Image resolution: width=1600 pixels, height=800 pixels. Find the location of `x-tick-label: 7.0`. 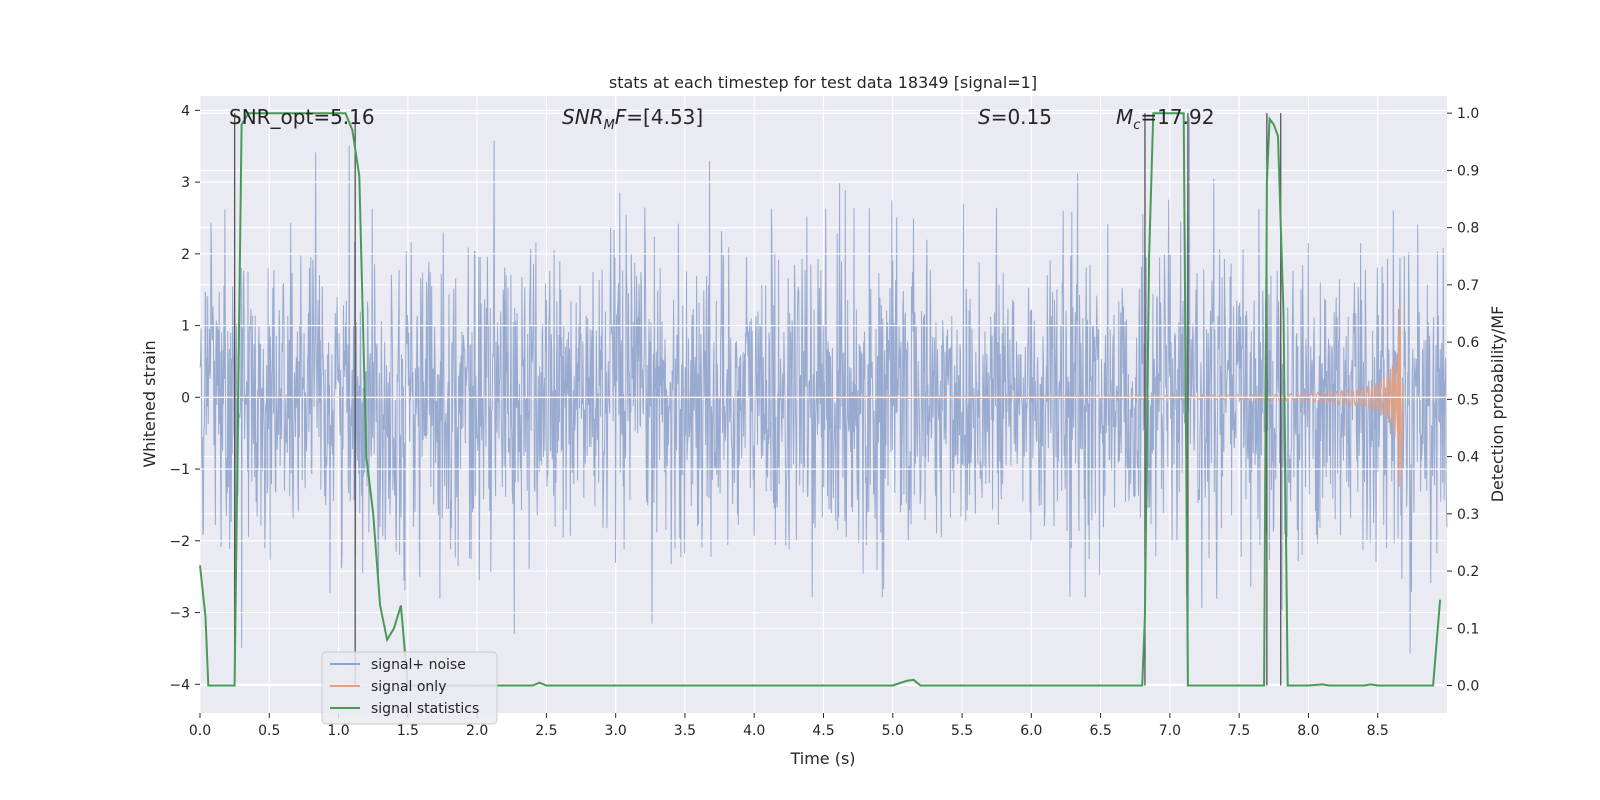

x-tick-label: 7.0 is located at coordinates (1170, 731).